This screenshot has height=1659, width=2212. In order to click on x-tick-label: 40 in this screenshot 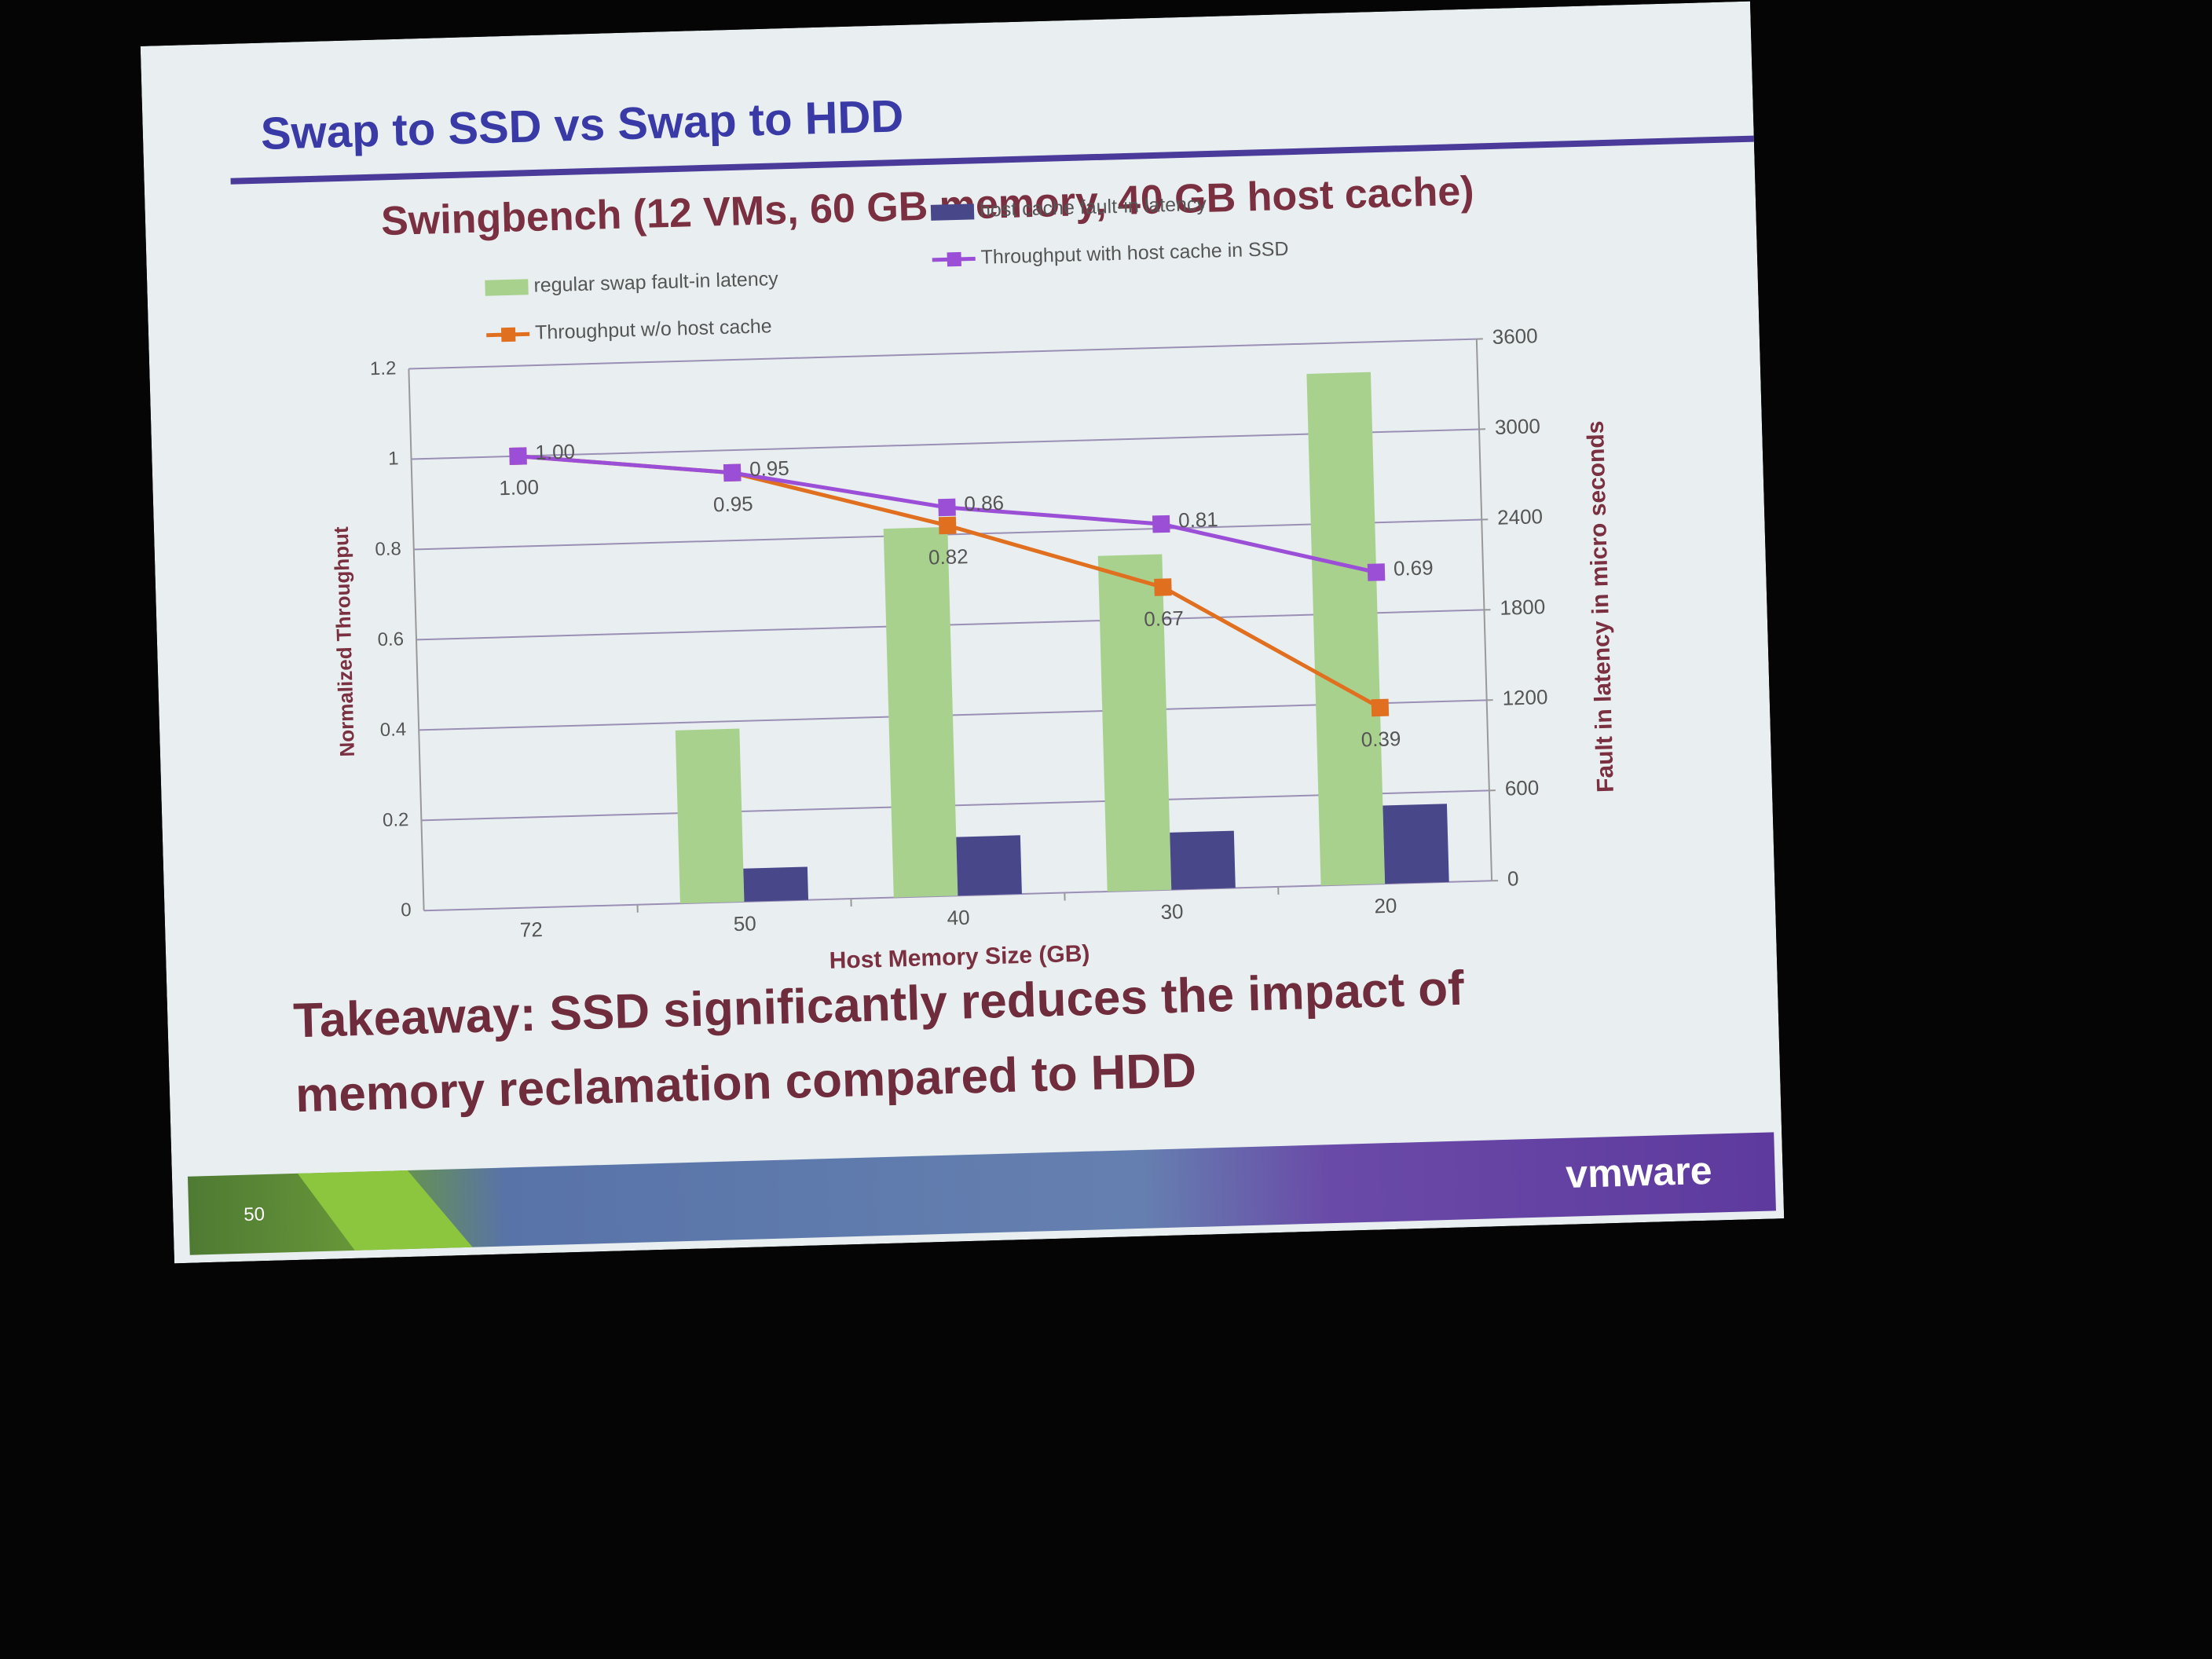, I will do `click(958, 918)`.